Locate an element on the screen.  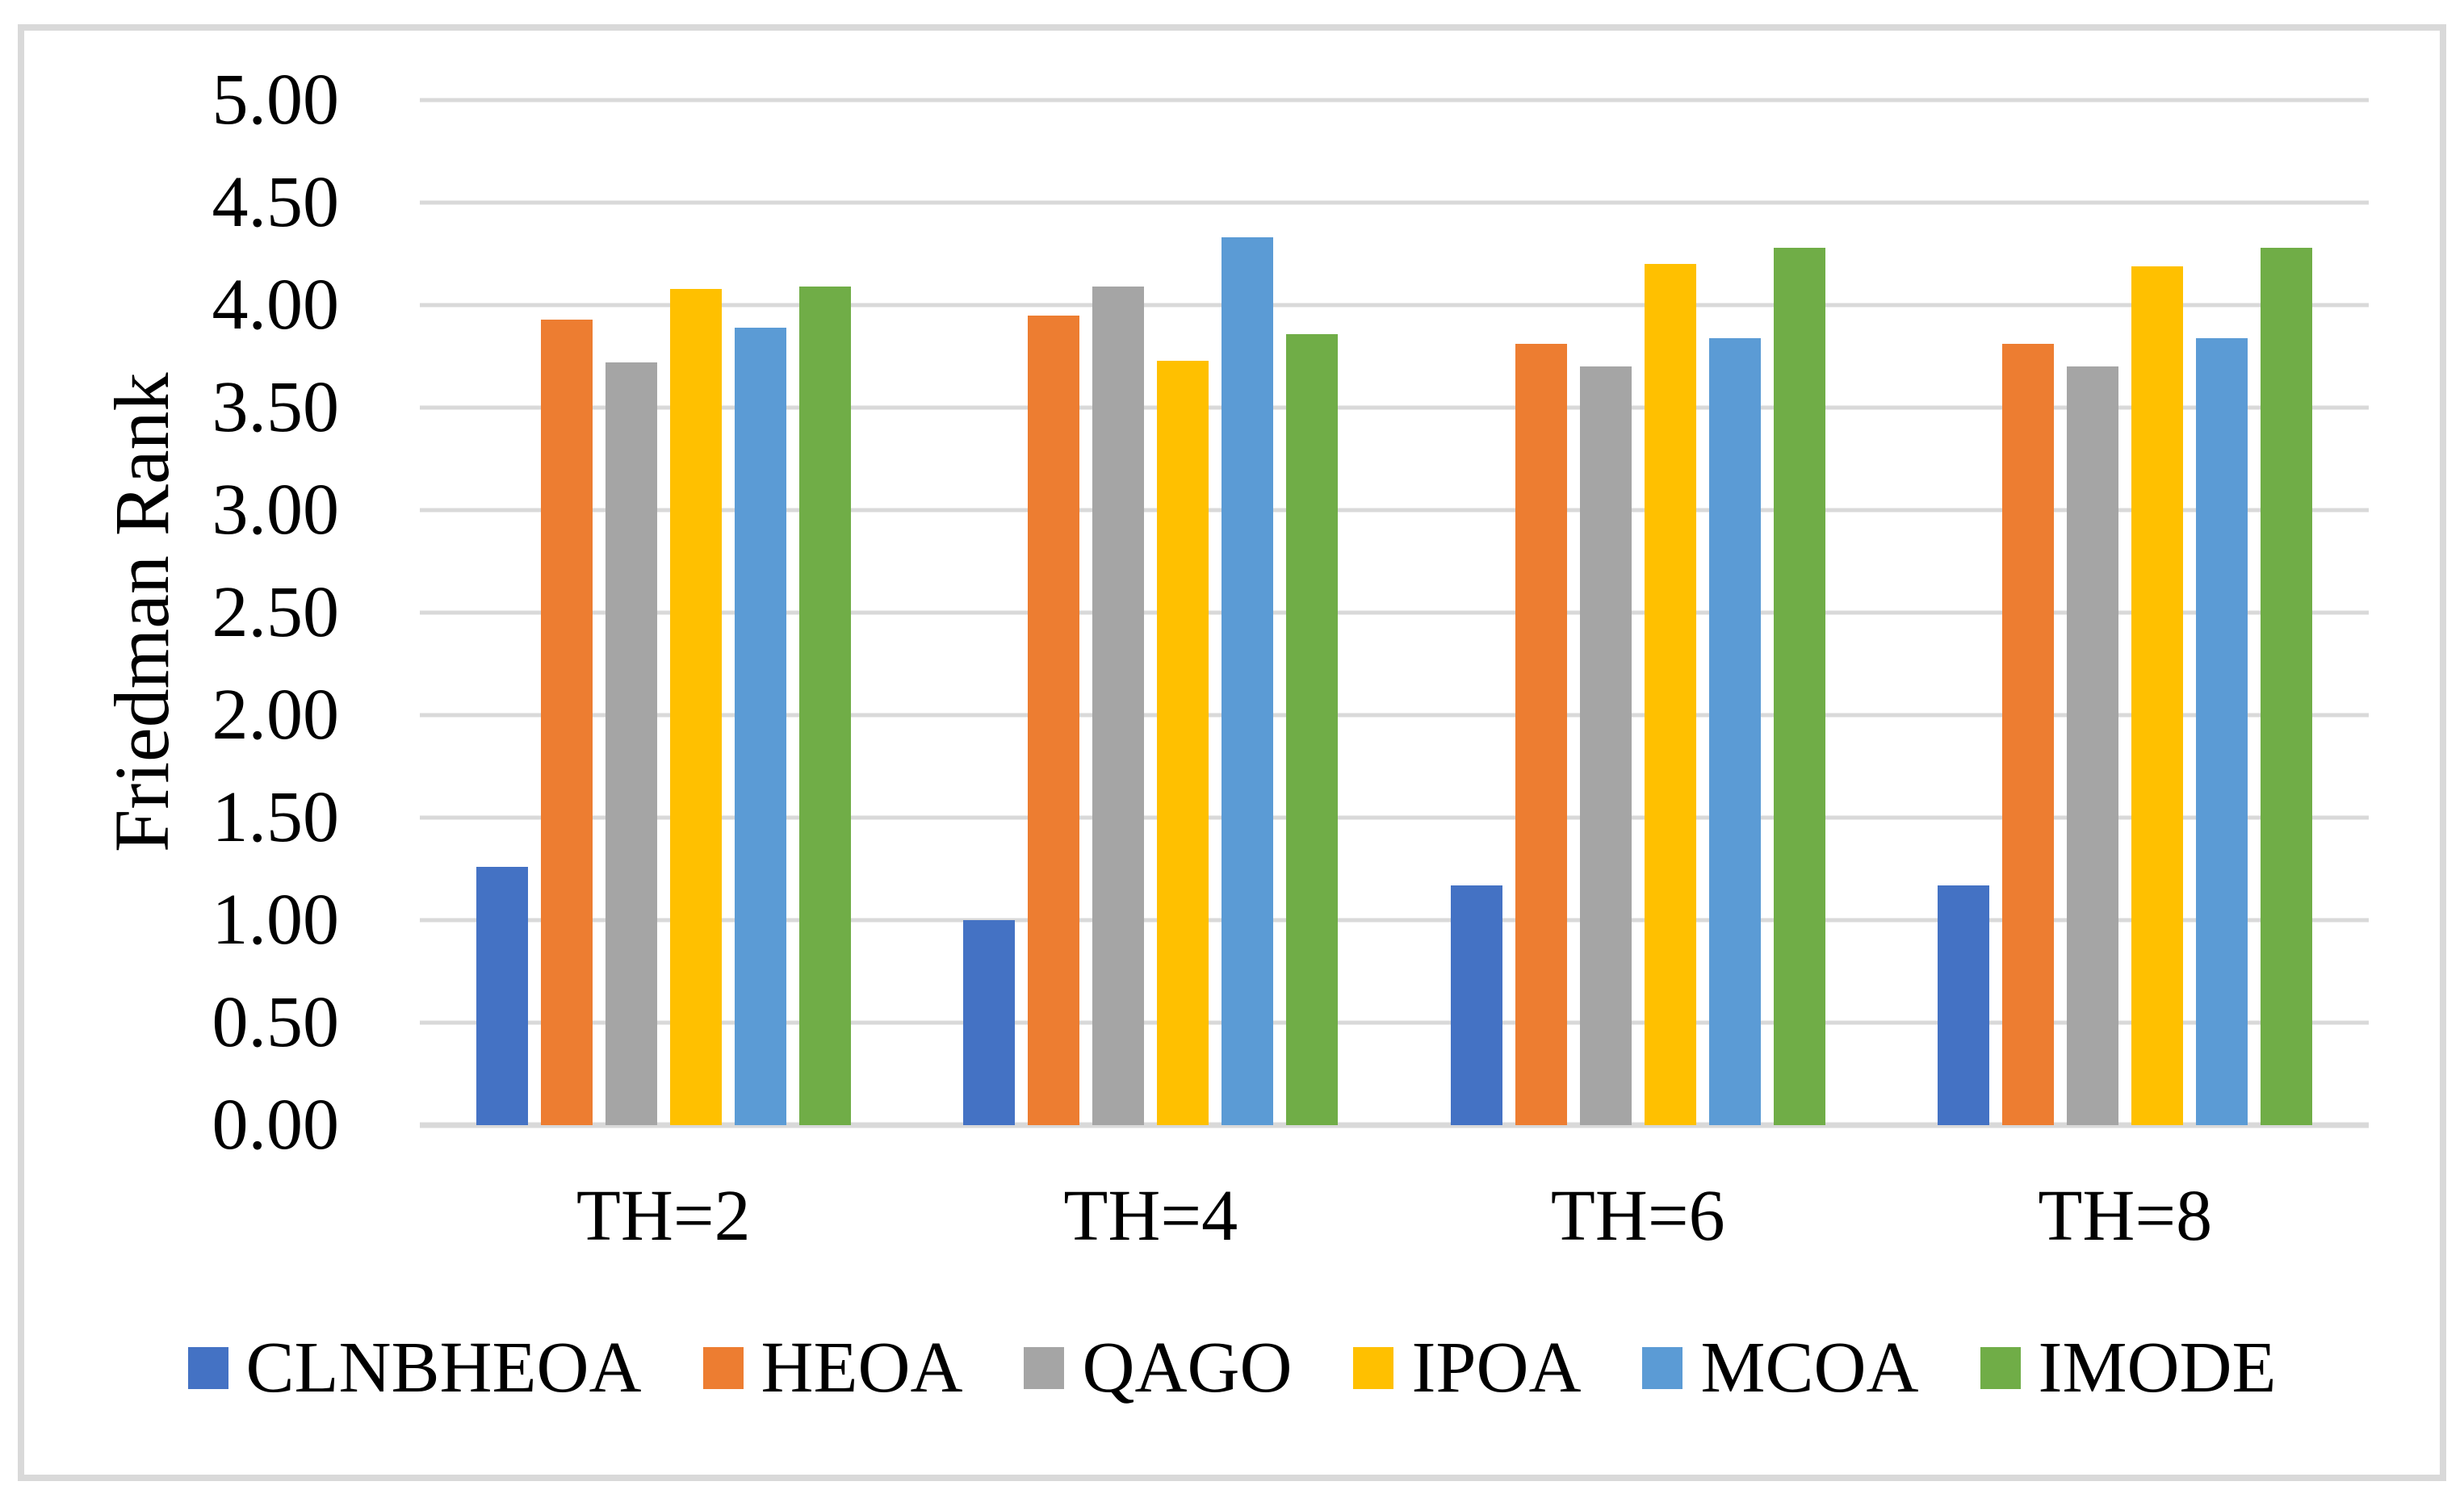
legend-swatch-ipoa is located at coordinates (1373, 1368).